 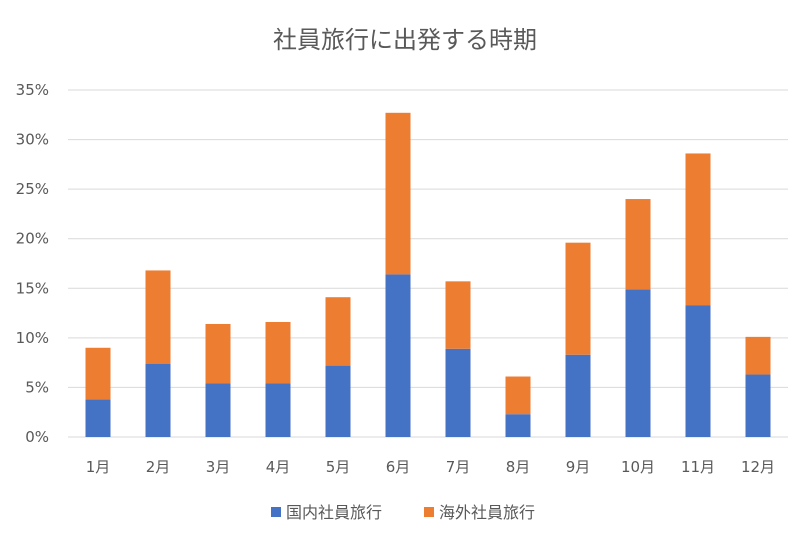 What do you see at coordinates (218, 467) in the screenshot?
I see `x-tick-label: 3月` at bounding box center [218, 467].